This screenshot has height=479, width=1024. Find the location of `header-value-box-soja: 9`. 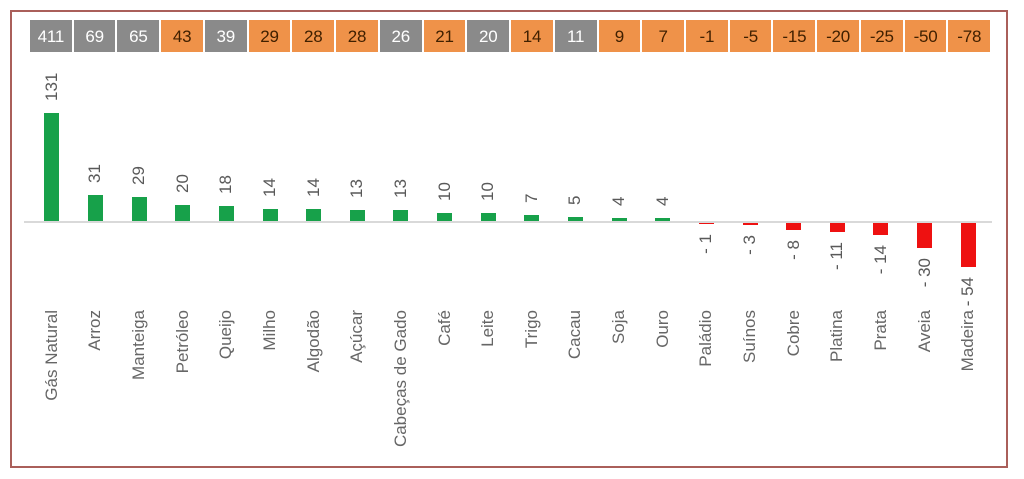

header-value-box-soja: 9 is located at coordinates (619, 36).